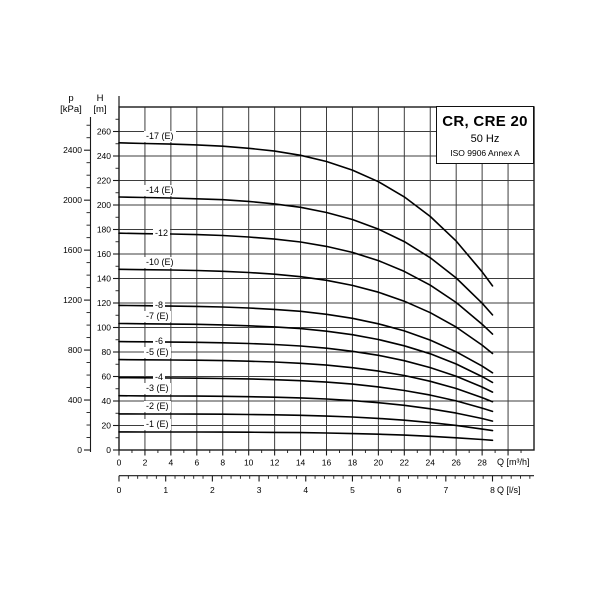  I want to click on curve-label: -17 (E), so click(160, 136).